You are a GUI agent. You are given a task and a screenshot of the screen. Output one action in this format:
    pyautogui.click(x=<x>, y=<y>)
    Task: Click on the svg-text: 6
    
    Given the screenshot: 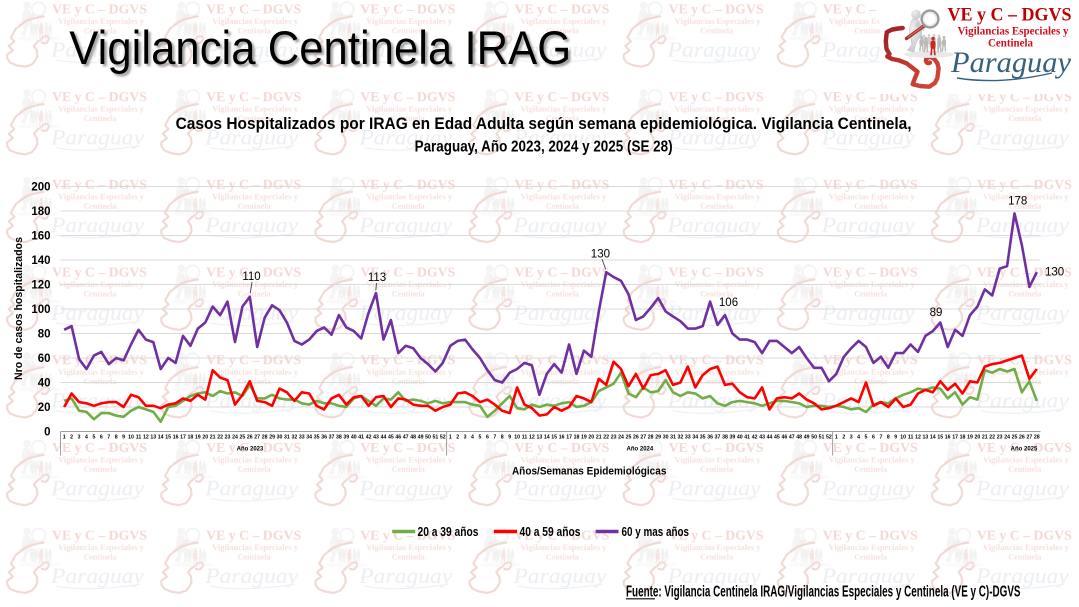 What is the action you would take?
    pyautogui.click(x=873, y=438)
    